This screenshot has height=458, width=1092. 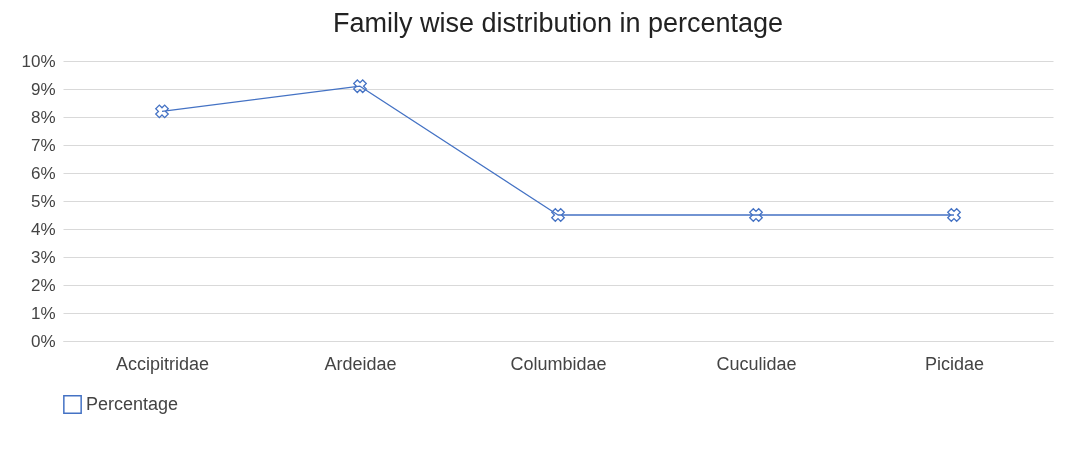 I want to click on x-tick-label: Cuculidae, so click(x=756, y=363).